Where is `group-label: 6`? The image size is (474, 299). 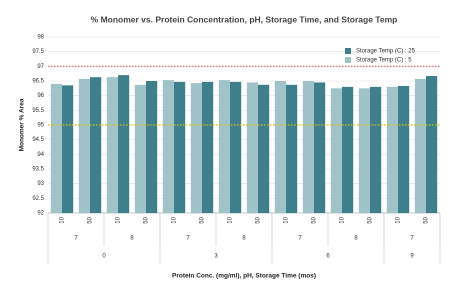 group-label: 6 is located at coordinates (328, 257).